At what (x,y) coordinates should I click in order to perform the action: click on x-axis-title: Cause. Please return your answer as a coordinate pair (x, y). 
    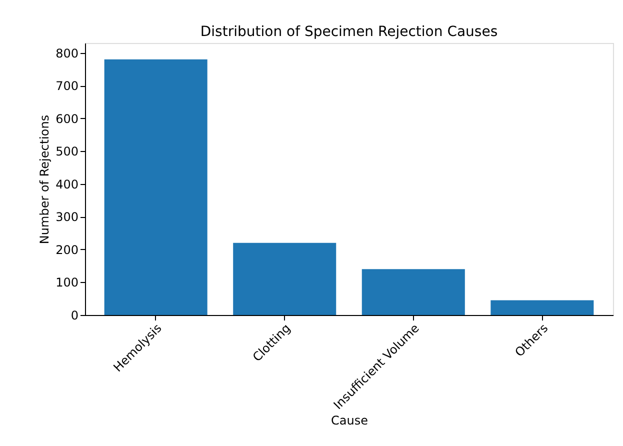
    Looking at the image, I should click on (349, 420).